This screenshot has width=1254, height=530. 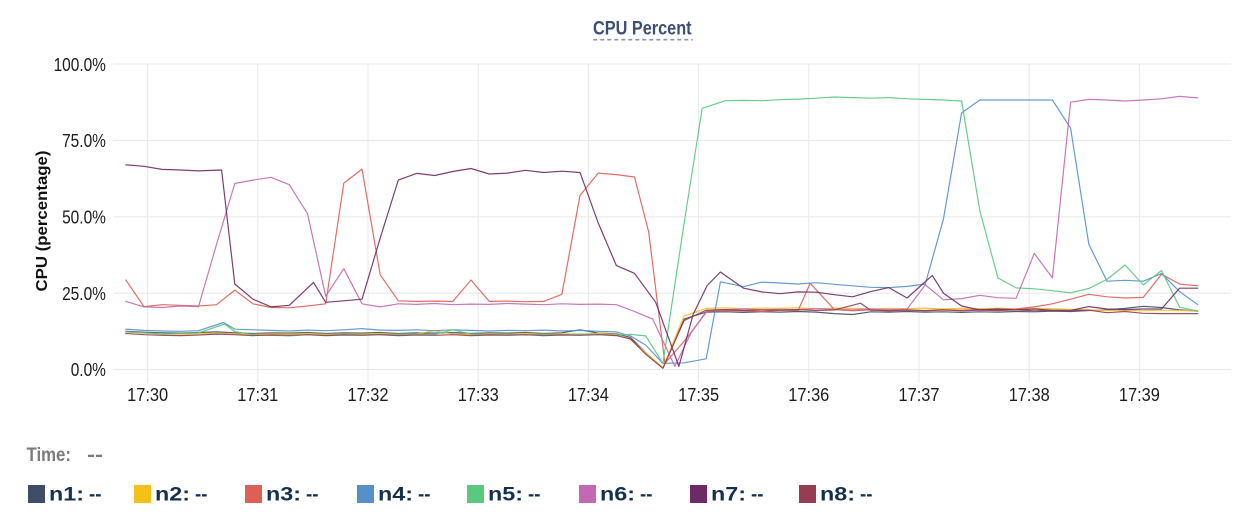 I want to click on svg-text: 17:35, so click(x=698, y=394).